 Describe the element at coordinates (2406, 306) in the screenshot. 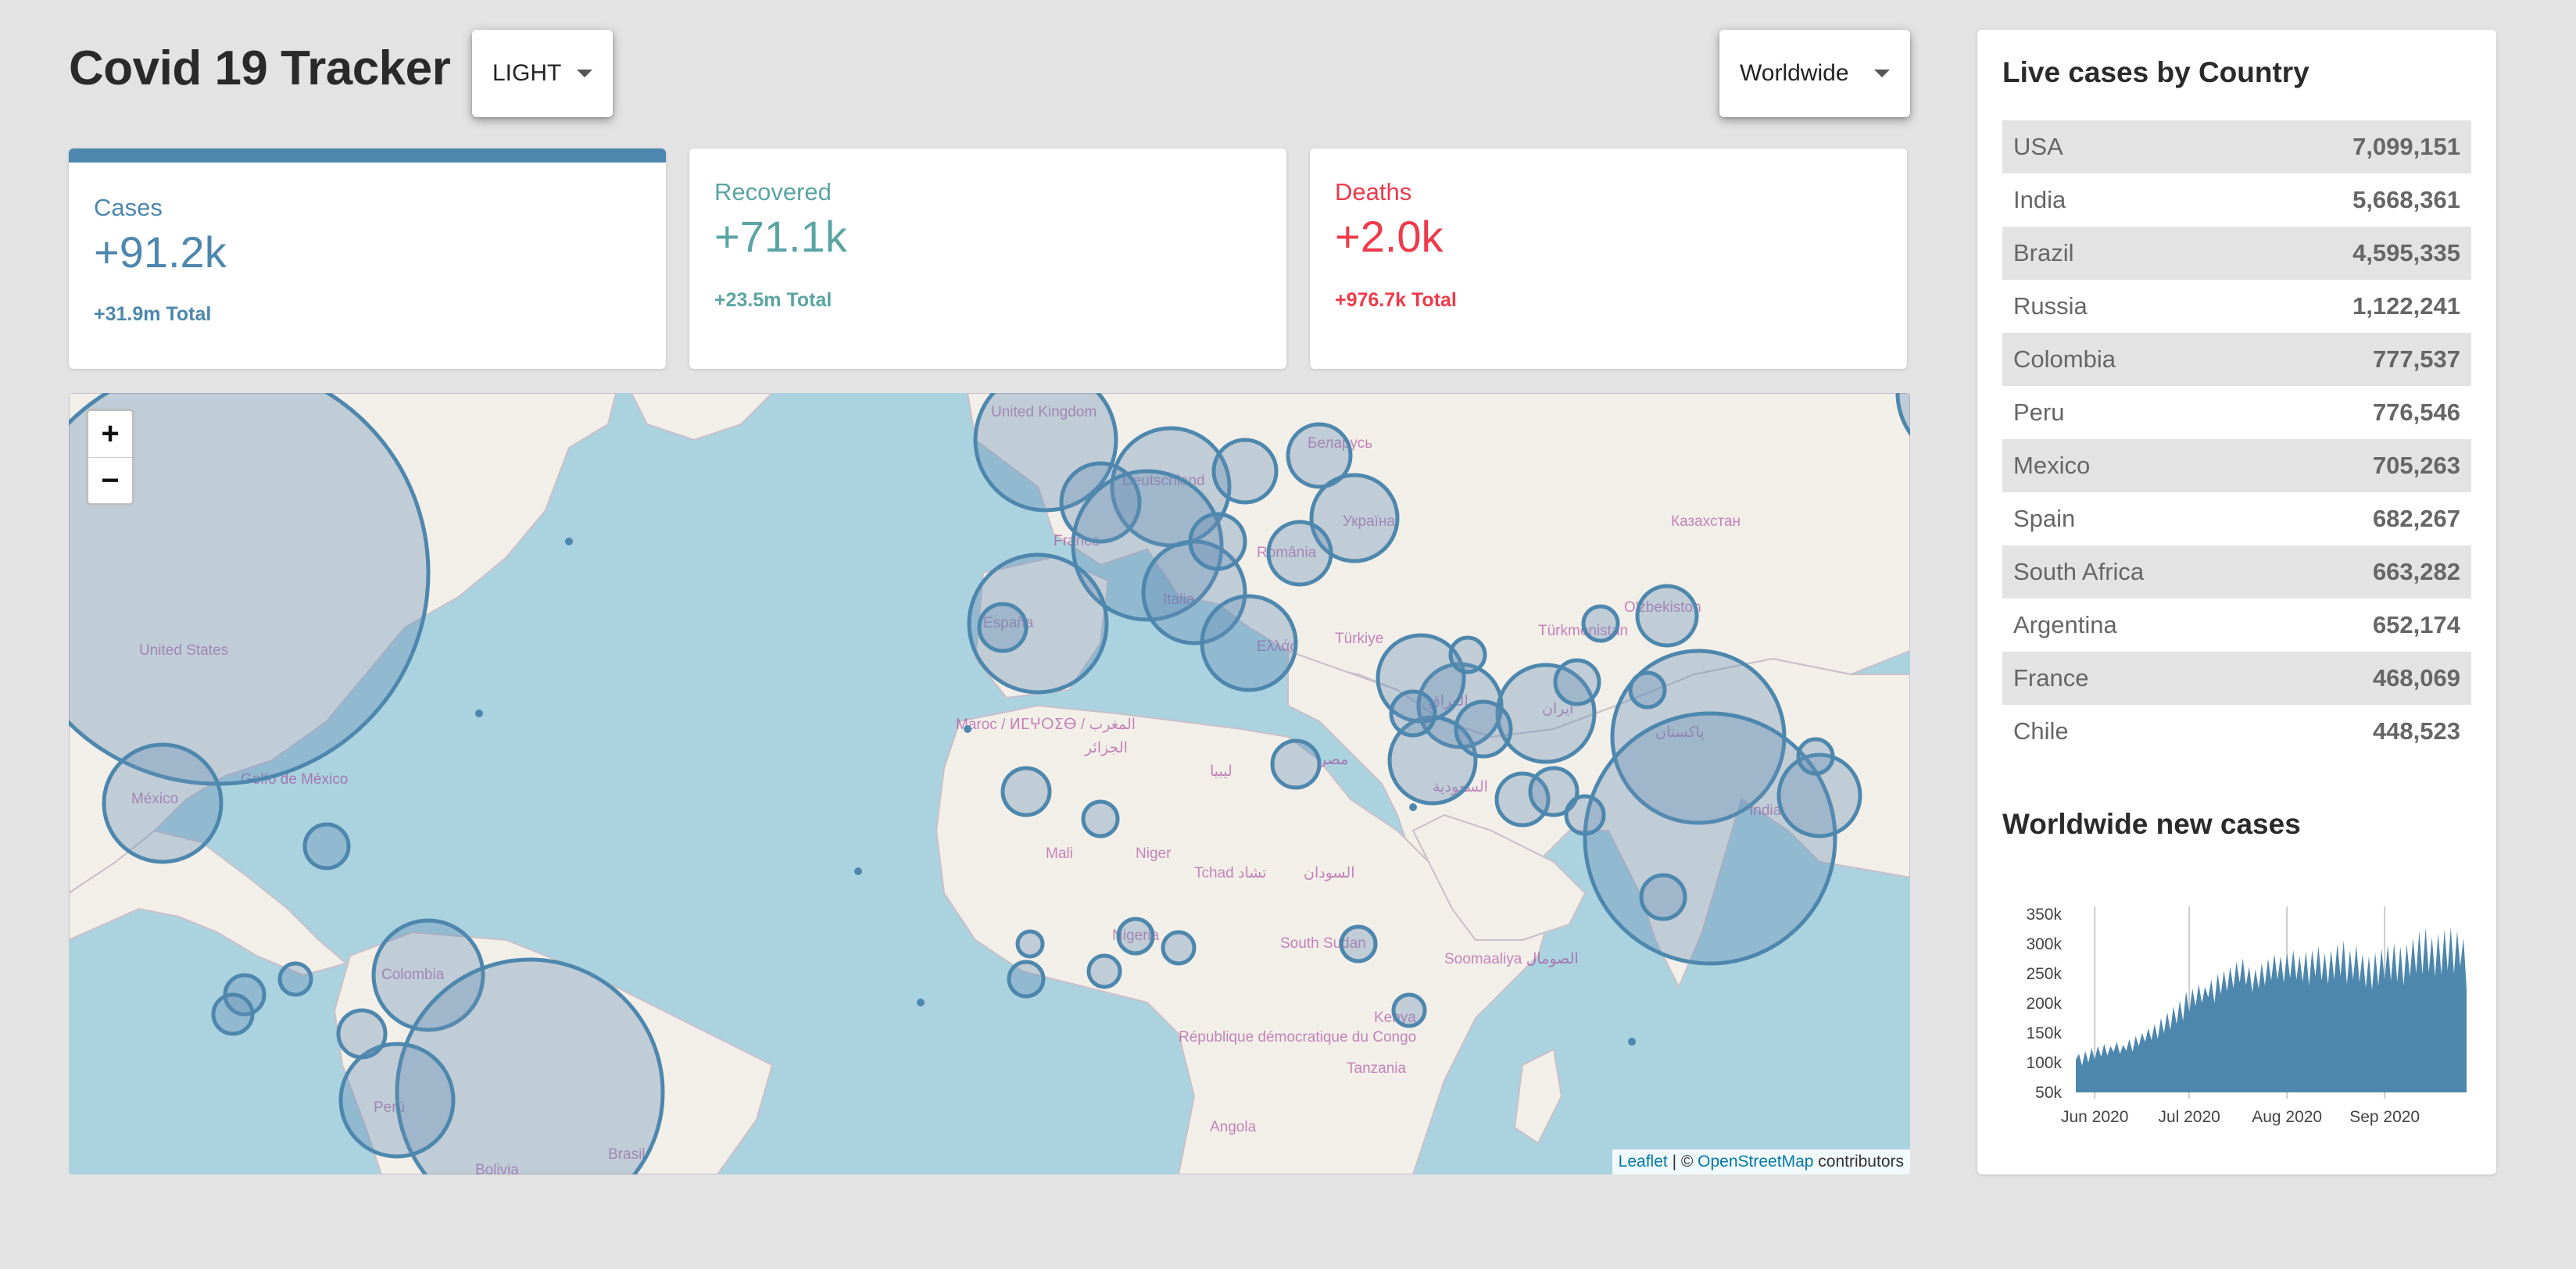

I see `country-cases: 1,122,241` at that location.